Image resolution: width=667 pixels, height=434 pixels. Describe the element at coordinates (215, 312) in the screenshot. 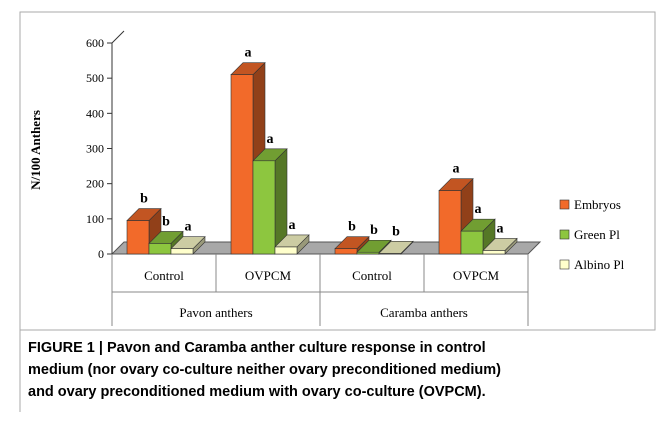

I see `group-label: Pavon anthers` at that location.